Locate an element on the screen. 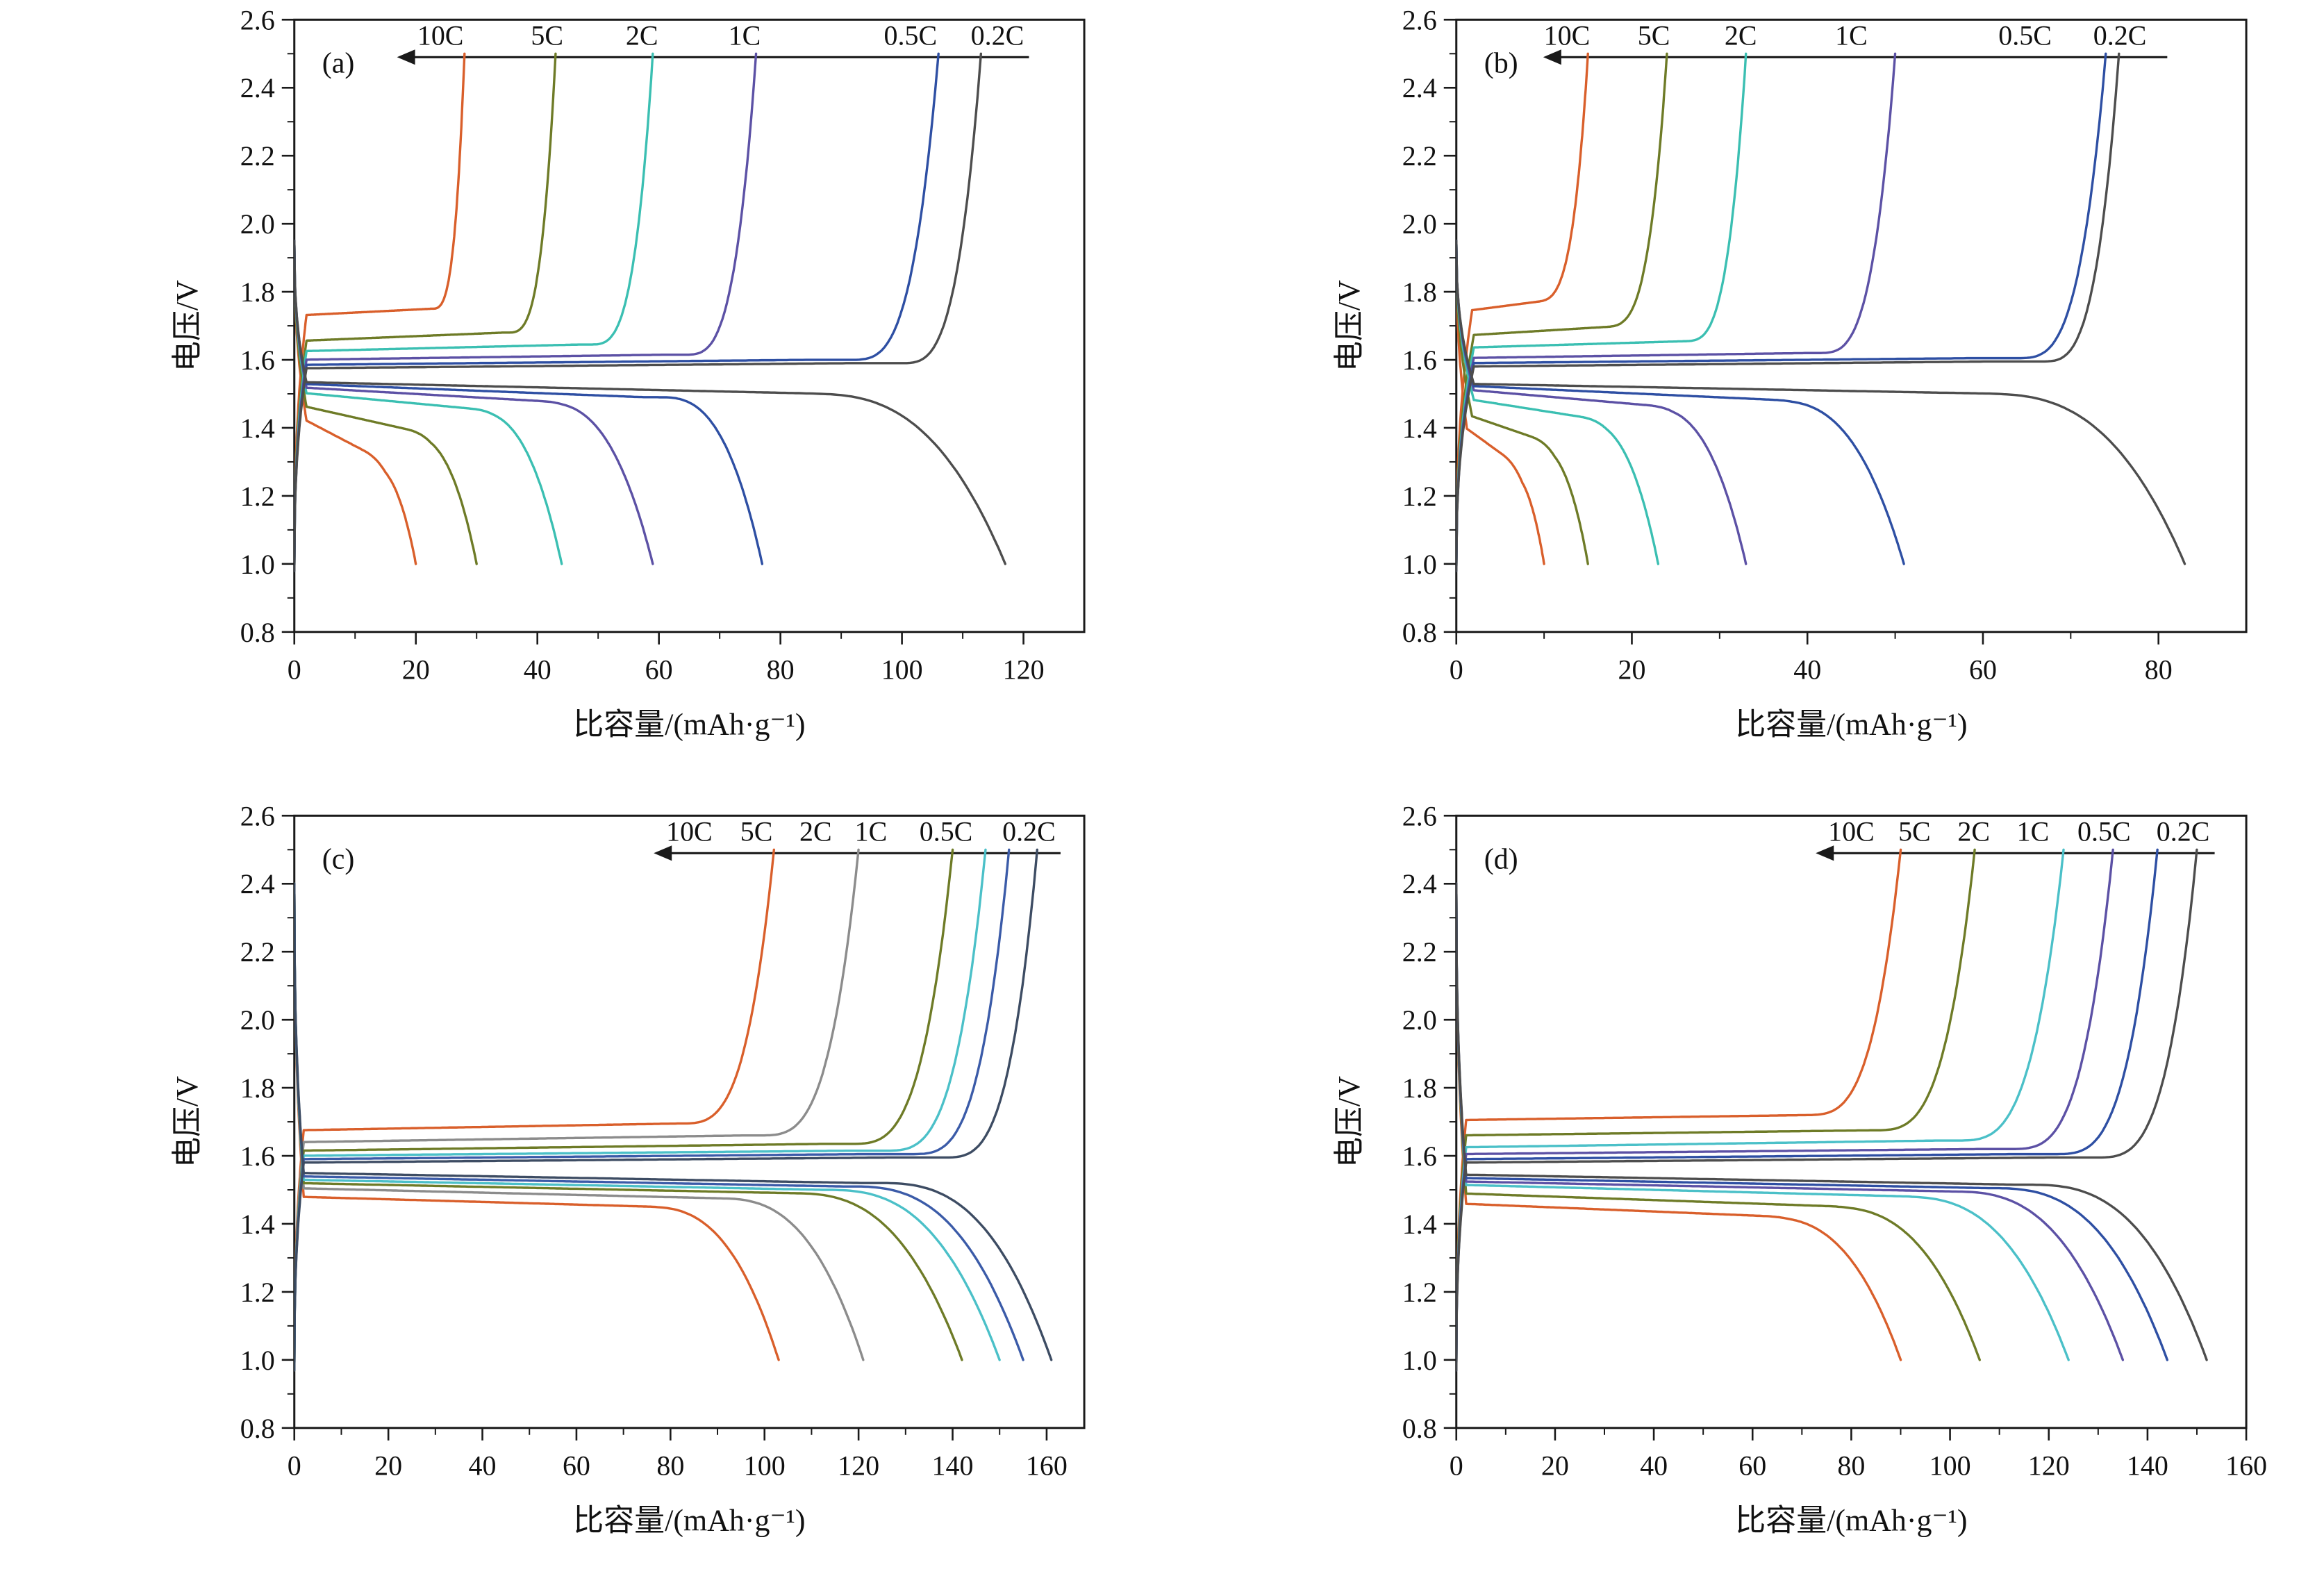  curve-b-2C-charge is located at coordinates (1602, 312).